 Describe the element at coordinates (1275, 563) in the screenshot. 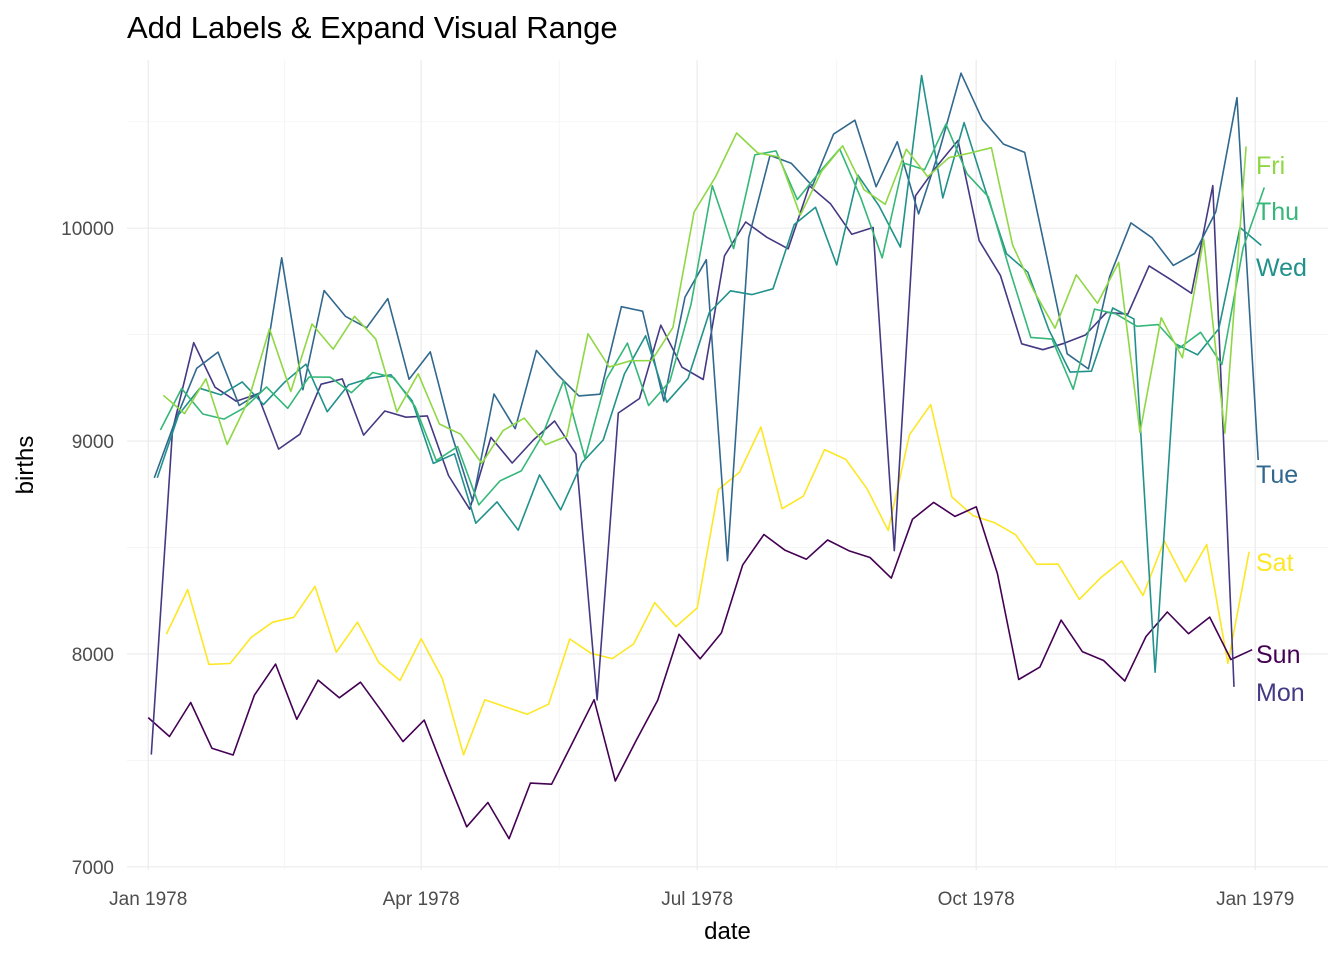

I see `series-label-sat: Sat` at that location.